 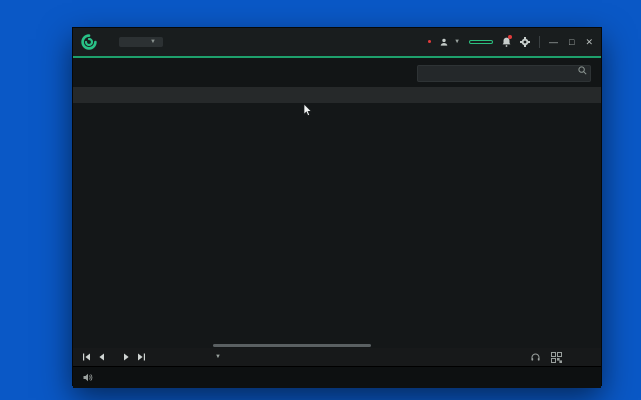 I want to click on search-icon, so click(x=582, y=70).